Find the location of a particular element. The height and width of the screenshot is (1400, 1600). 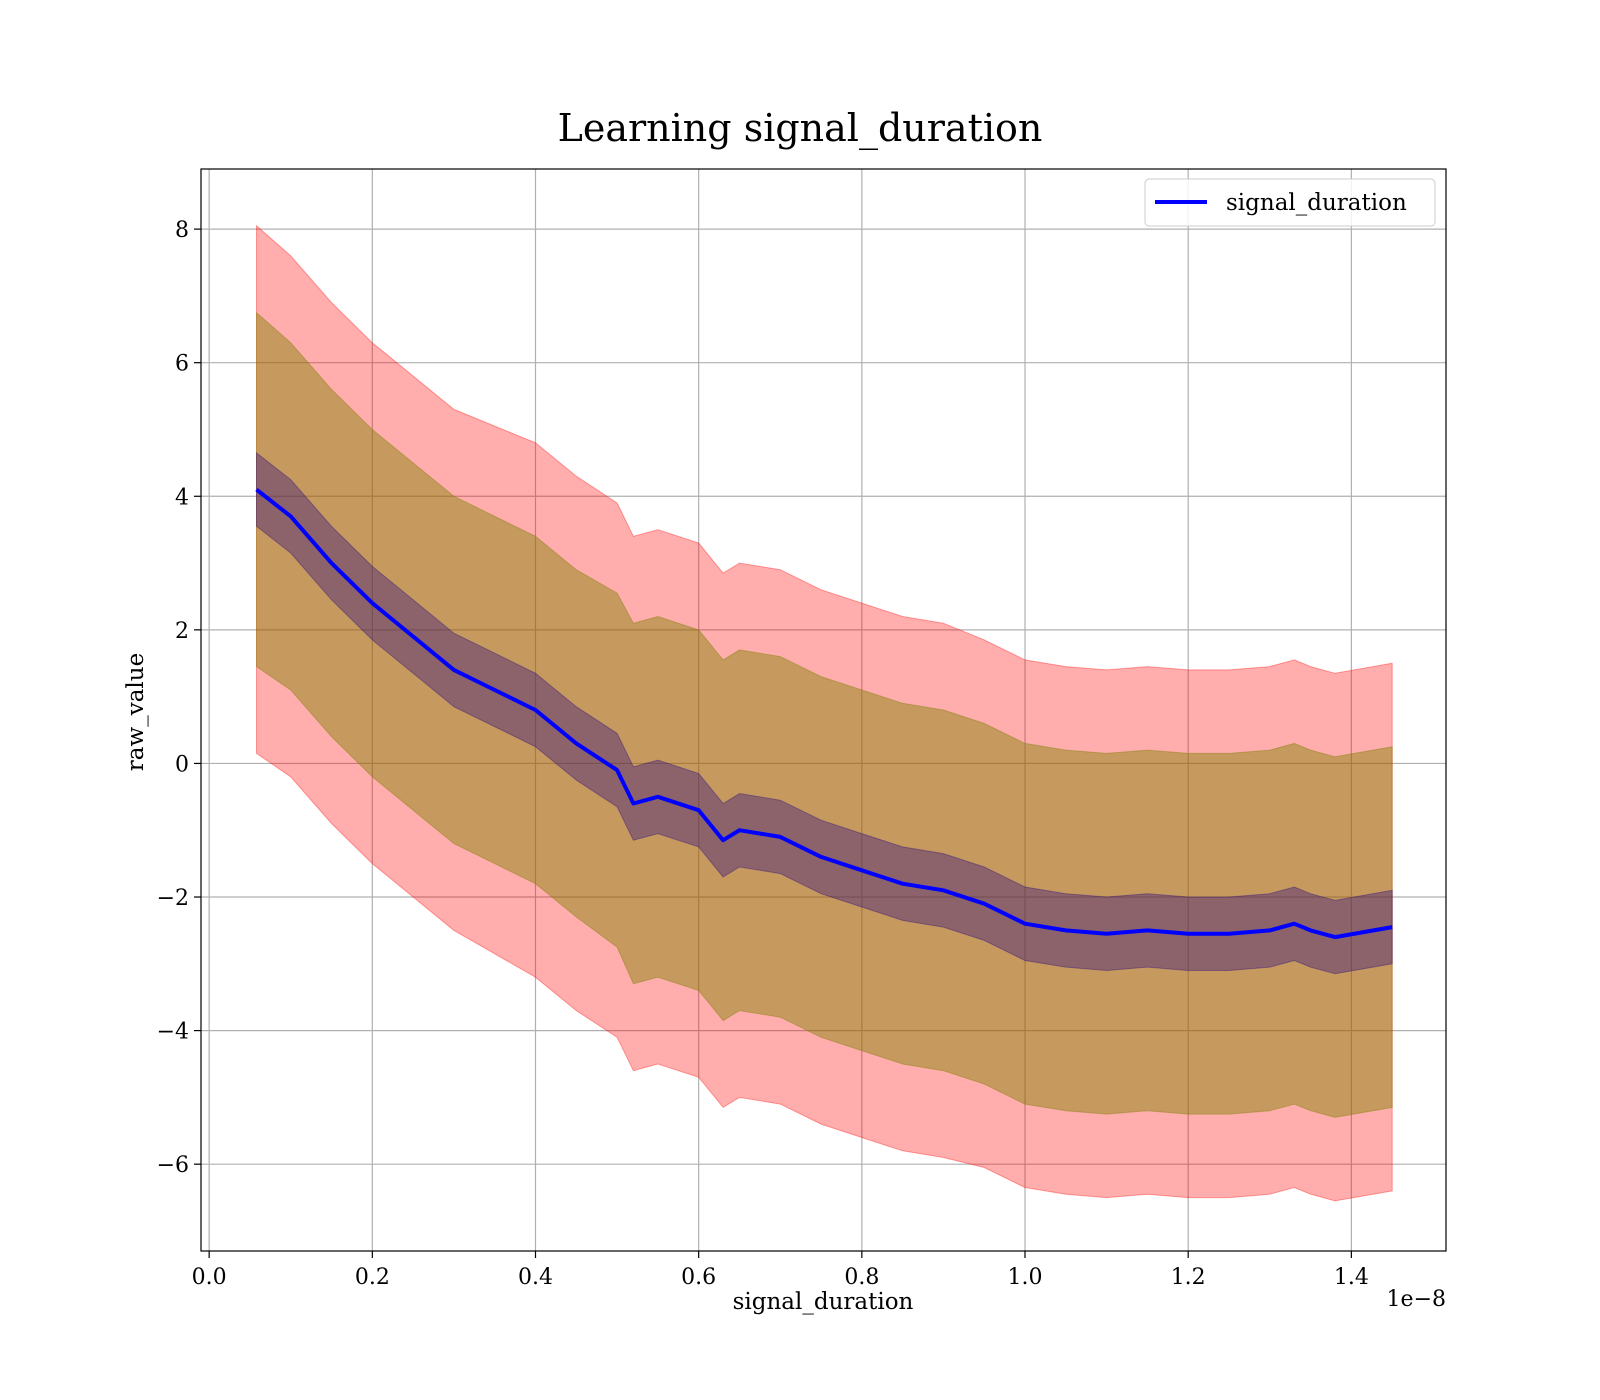

x-axis-scale-label: 1e−8 is located at coordinates (1416, 1299).